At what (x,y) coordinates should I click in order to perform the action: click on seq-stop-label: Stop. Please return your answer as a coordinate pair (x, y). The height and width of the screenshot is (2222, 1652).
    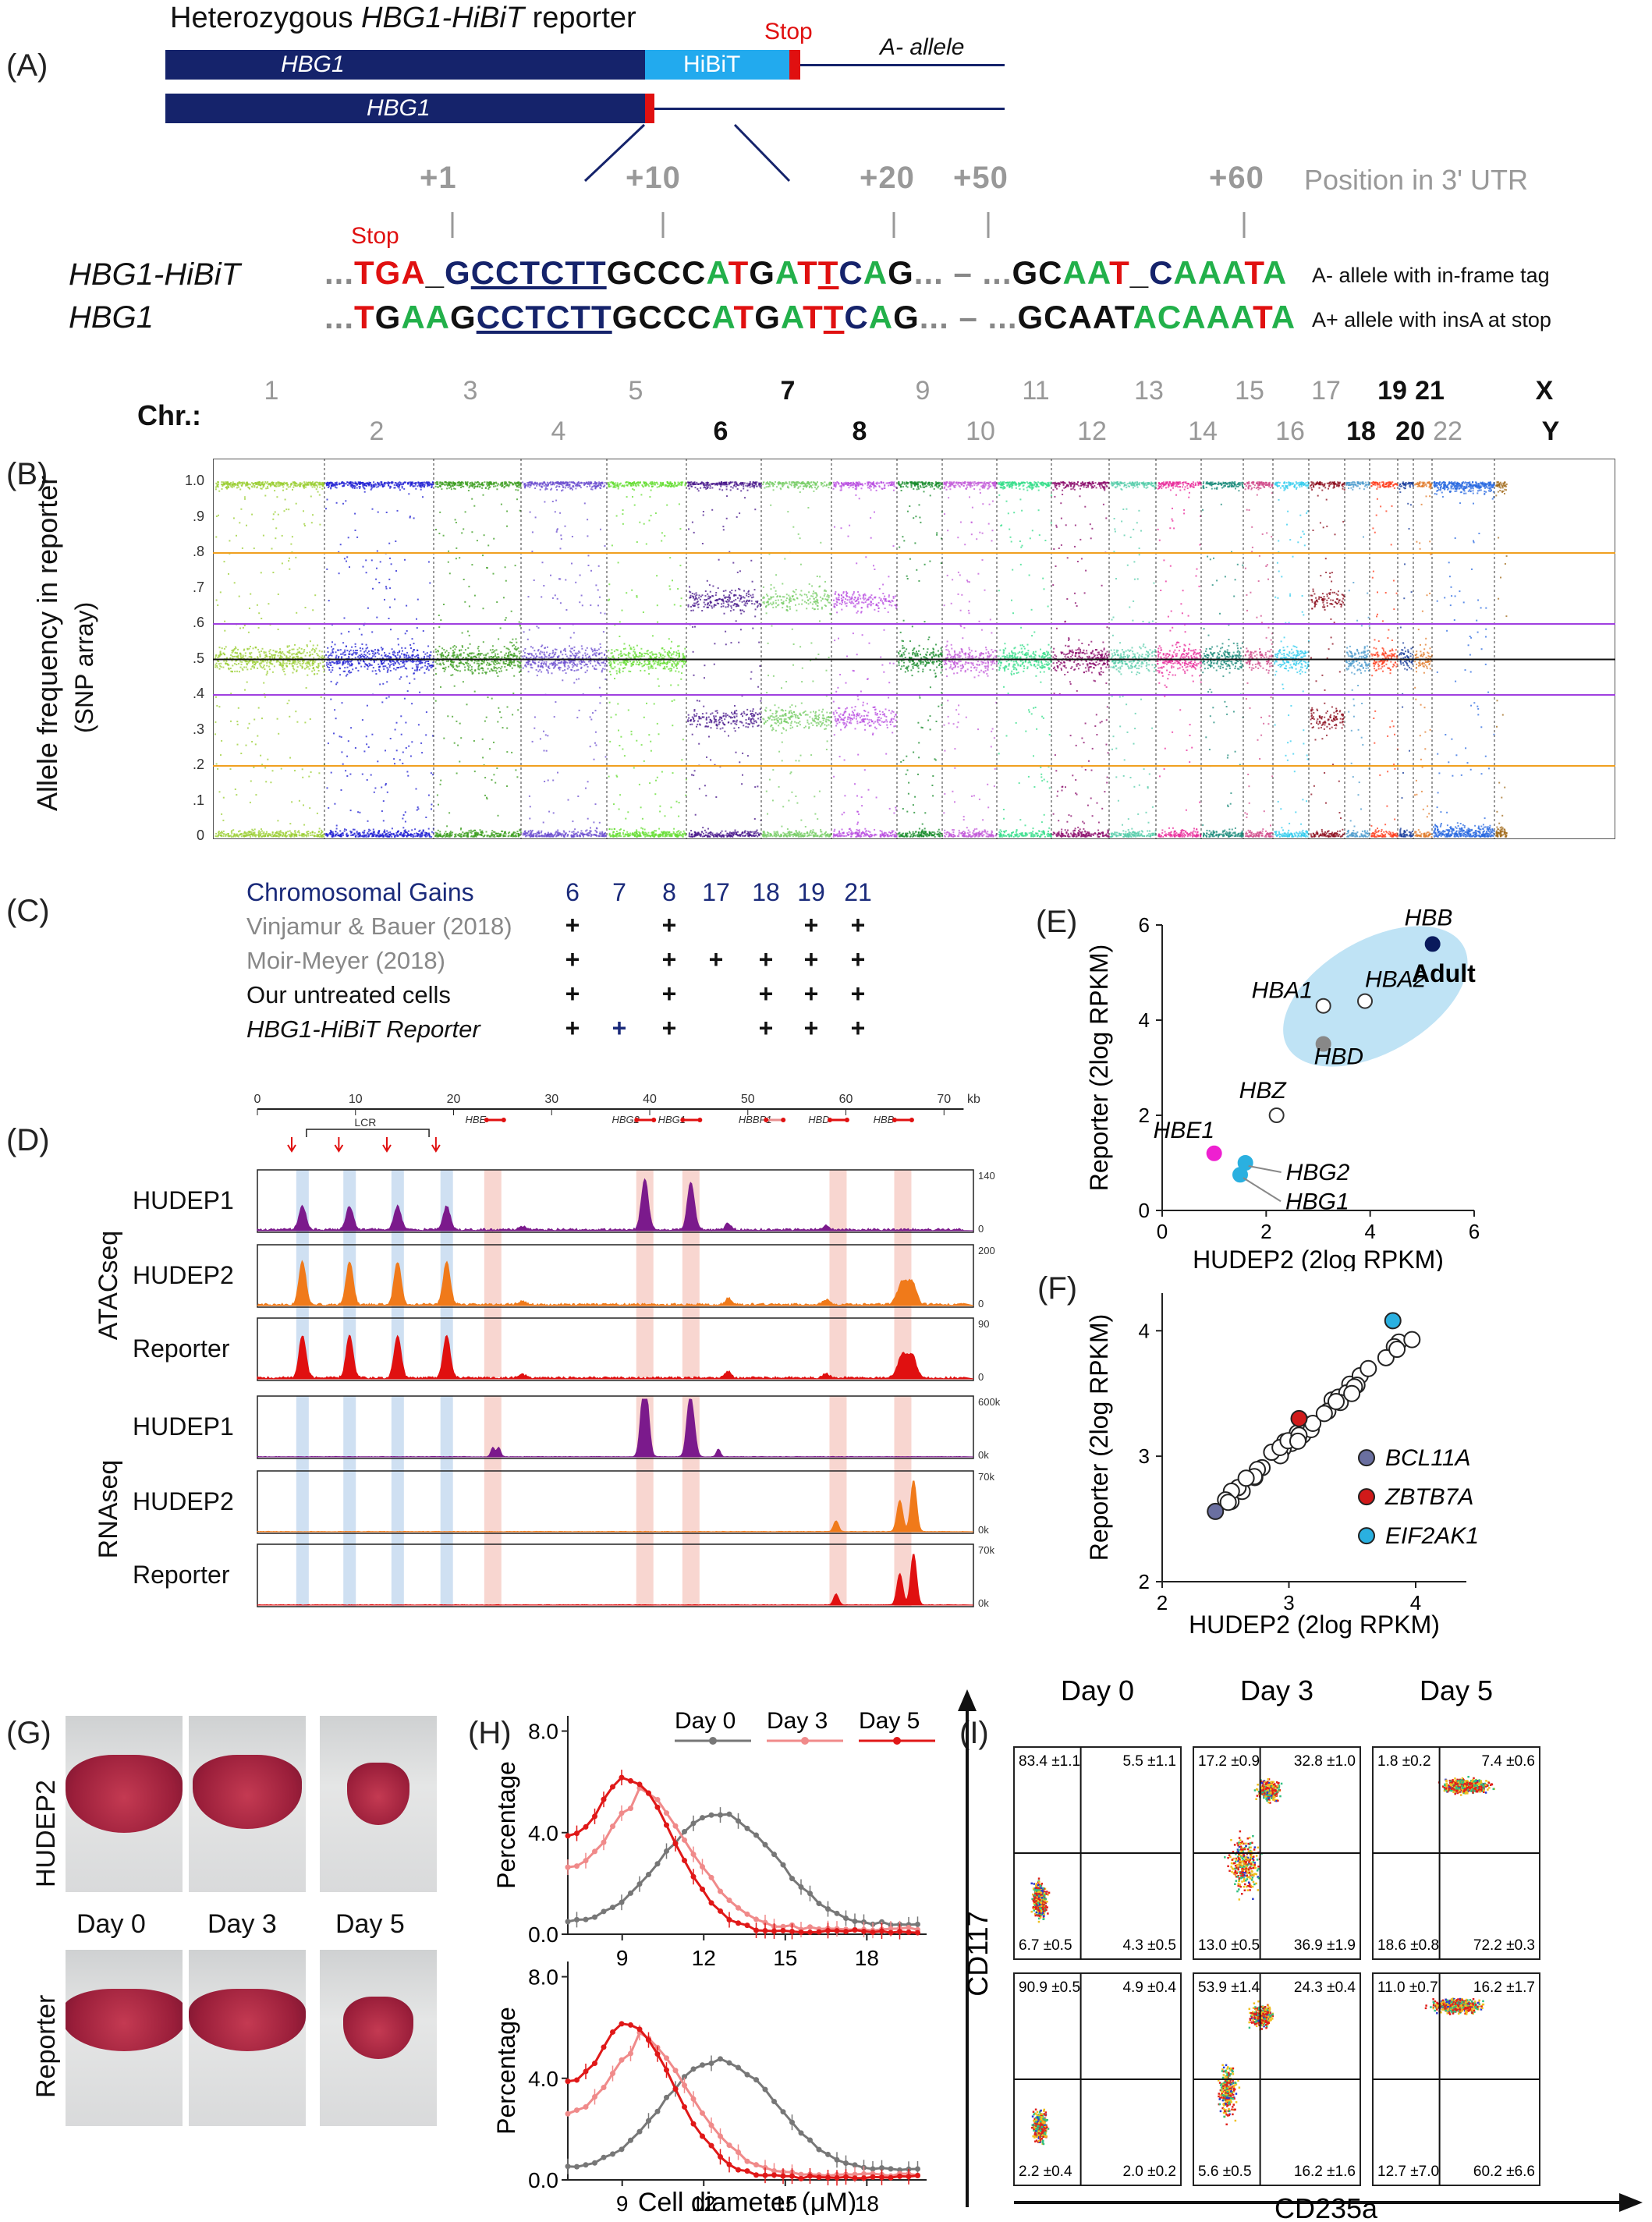
    Looking at the image, I should click on (375, 236).